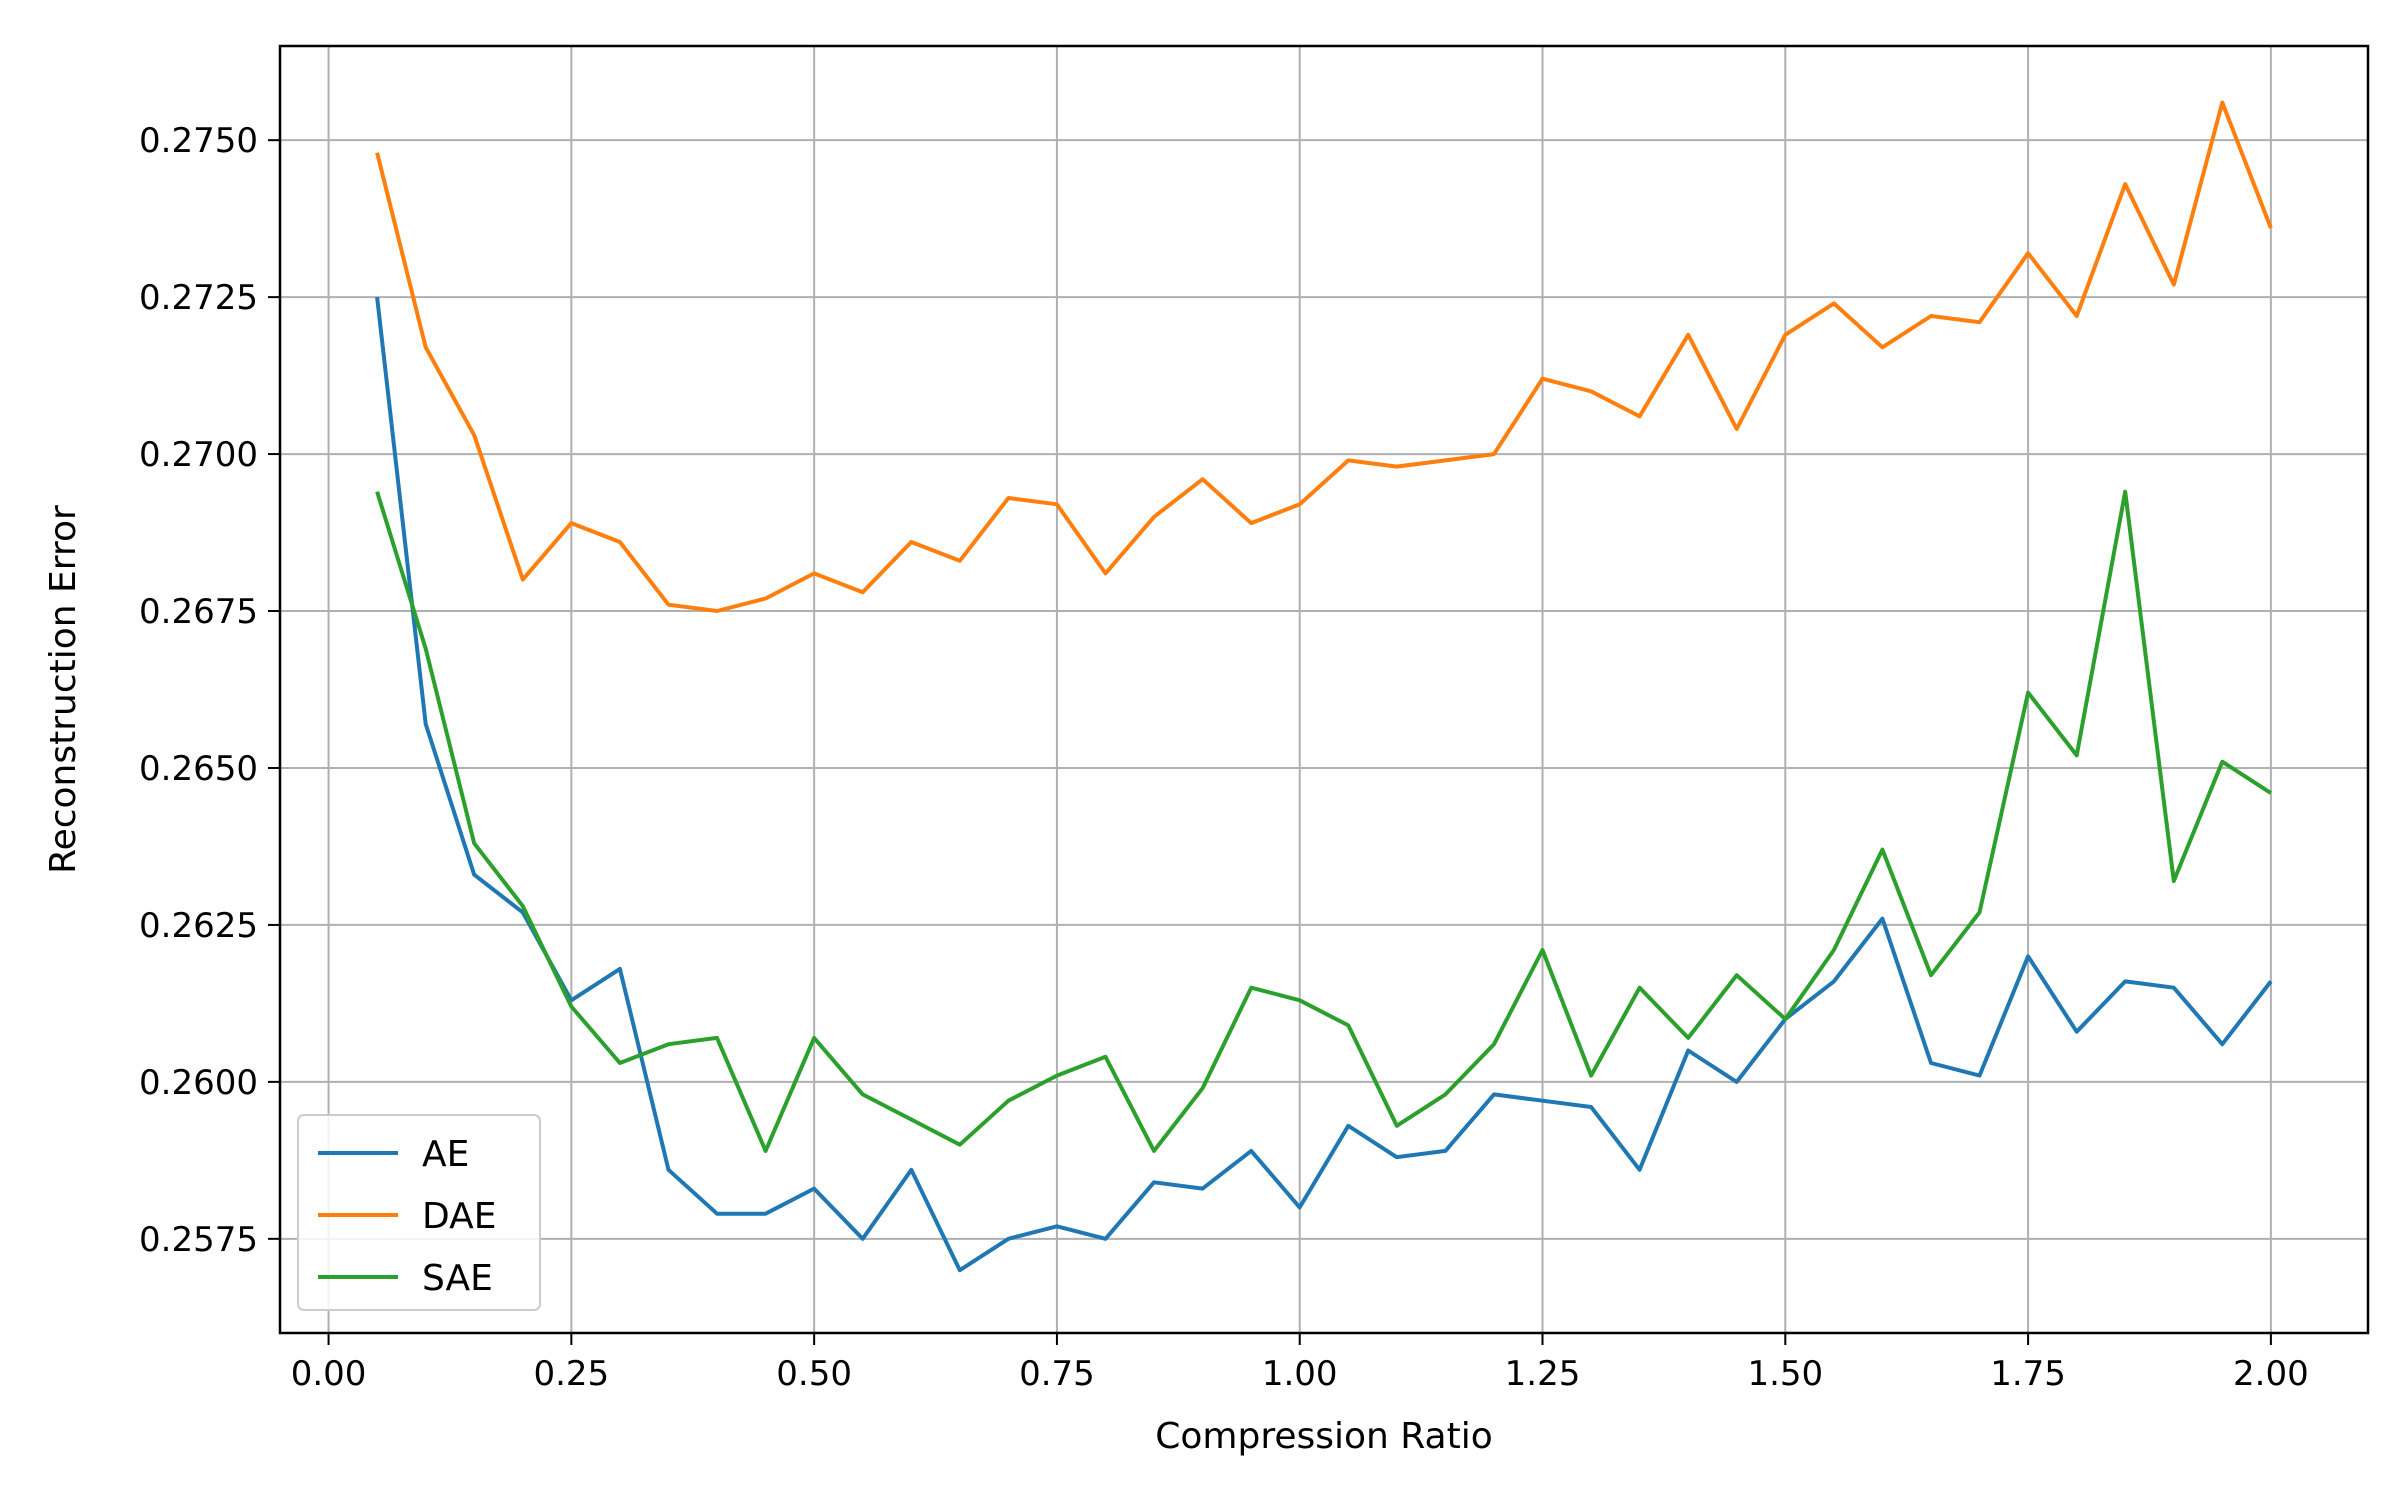  What do you see at coordinates (198, 926) in the screenshot?
I see `y-tick-label: 0.2625` at bounding box center [198, 926].